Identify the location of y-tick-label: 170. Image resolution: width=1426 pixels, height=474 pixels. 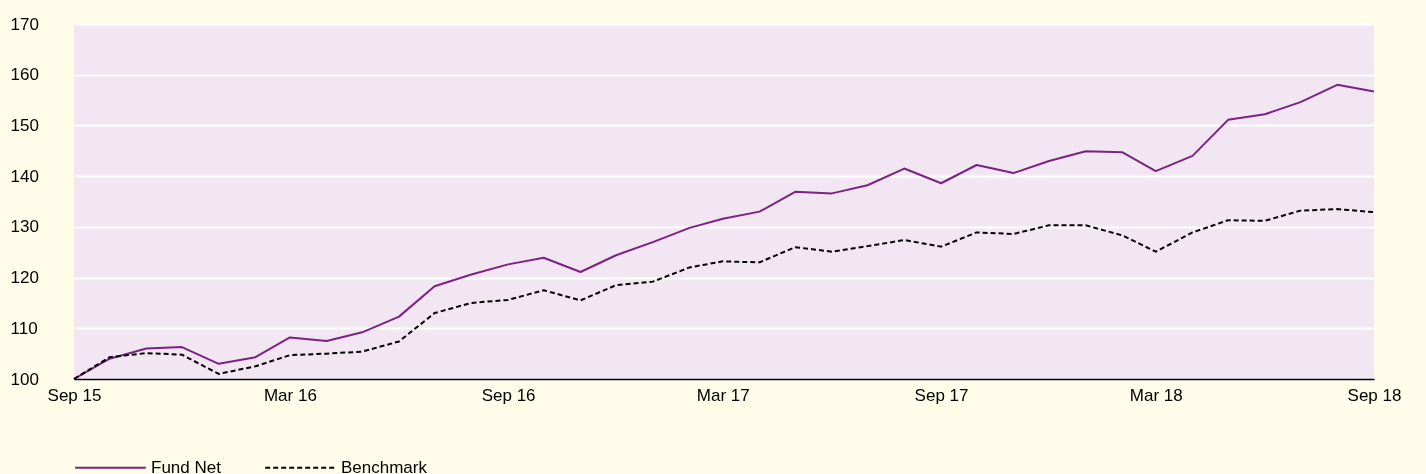
(24, 24).